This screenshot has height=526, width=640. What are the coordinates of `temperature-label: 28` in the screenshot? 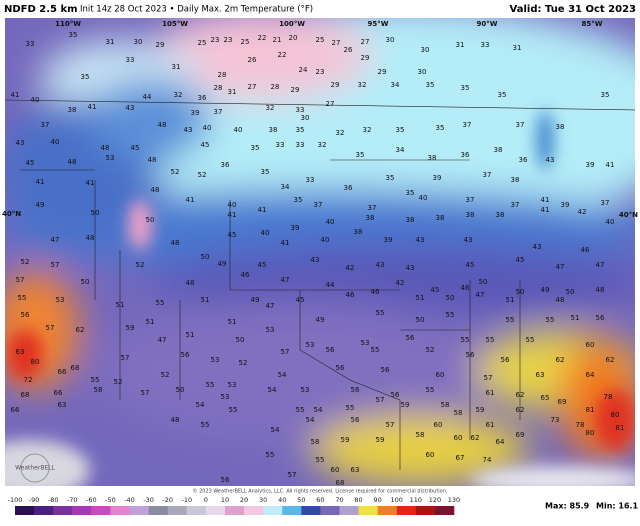 It's located at (275, 87).